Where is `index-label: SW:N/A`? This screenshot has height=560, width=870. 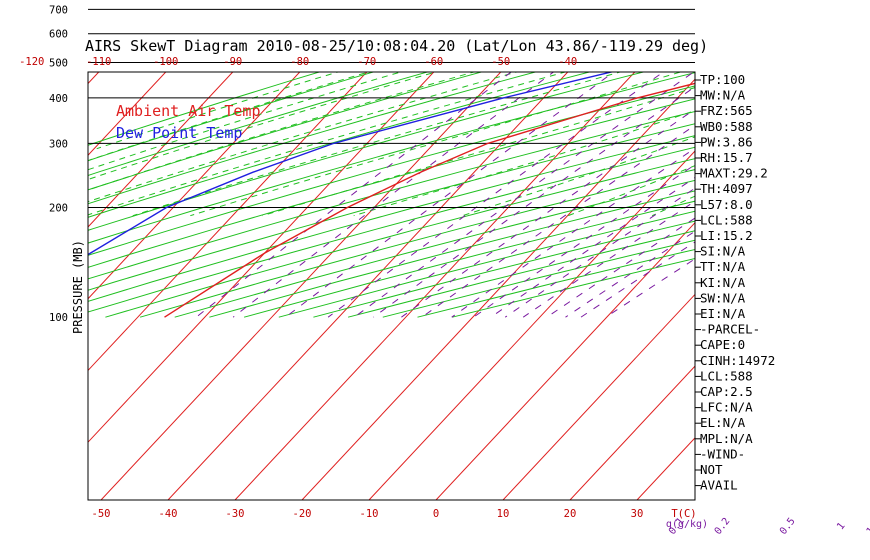 index-label: SW:N/A is located at coordinates (723, 297).